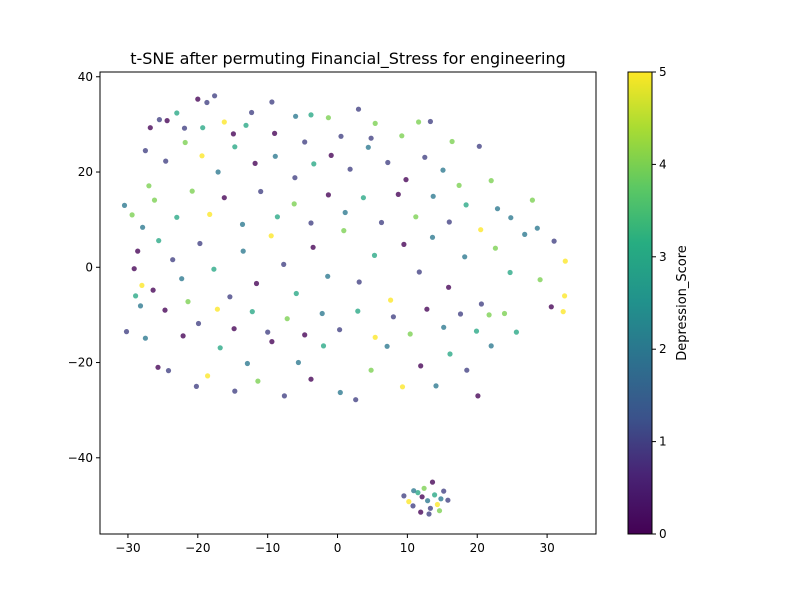 This screenshot has width=800, height=604. What do you see at coordinates (659, 303) in the screenshot?
I see `colorbar-axis: 0 1 2 3 4 5` at bounding box center [659, 303].